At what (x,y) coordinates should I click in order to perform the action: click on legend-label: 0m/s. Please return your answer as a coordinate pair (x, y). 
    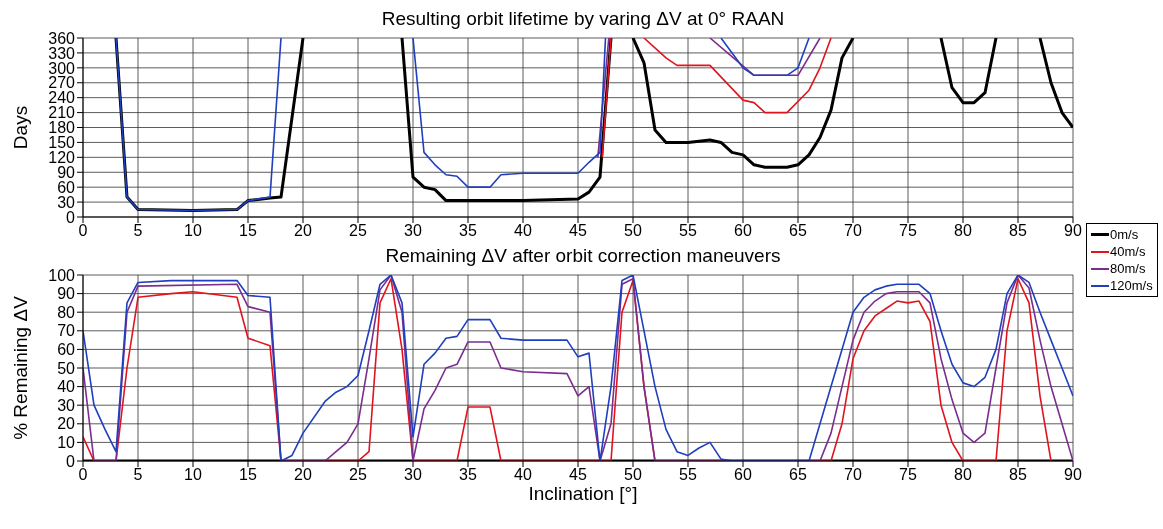
    Looking at the image, I should click on (1124, 234).